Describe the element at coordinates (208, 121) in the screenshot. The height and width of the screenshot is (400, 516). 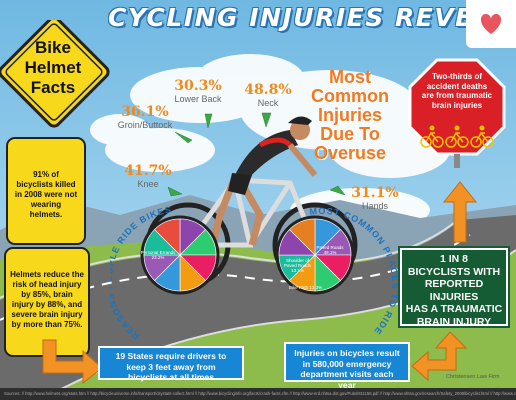
I see `arrow-lowerback-icon` at that location.